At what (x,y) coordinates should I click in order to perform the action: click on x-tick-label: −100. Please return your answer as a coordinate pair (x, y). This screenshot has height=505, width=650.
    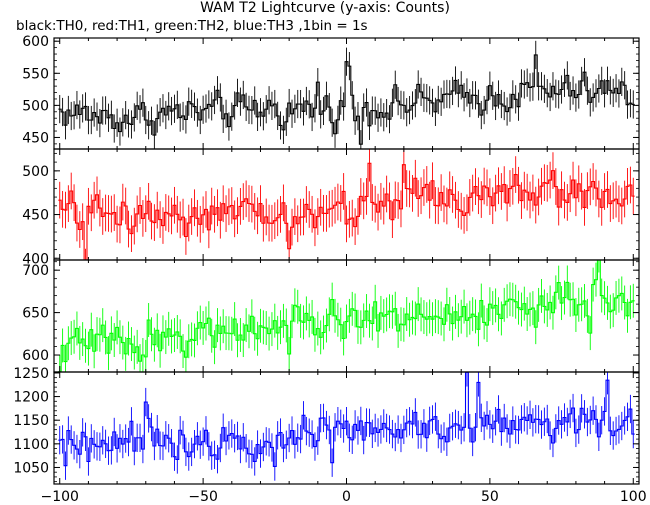
    Looking at the image, I should click on (60, 497).